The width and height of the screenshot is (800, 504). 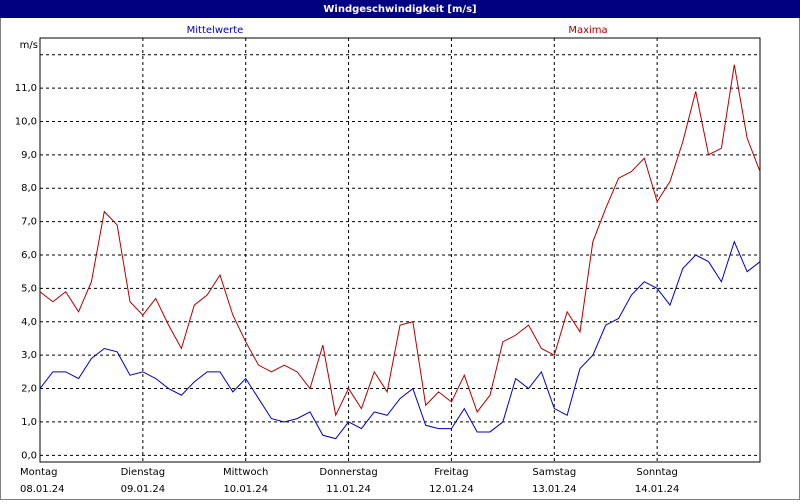 What do you see at coordinates (29, 455) in the screenshot?
I see `y-tick-label: 0,0` at bounding box center [29, 455].